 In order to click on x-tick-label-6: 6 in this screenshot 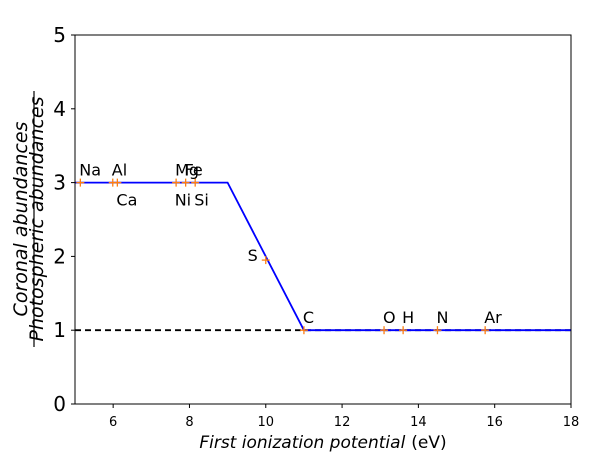, I will do `click(113, 422)`.